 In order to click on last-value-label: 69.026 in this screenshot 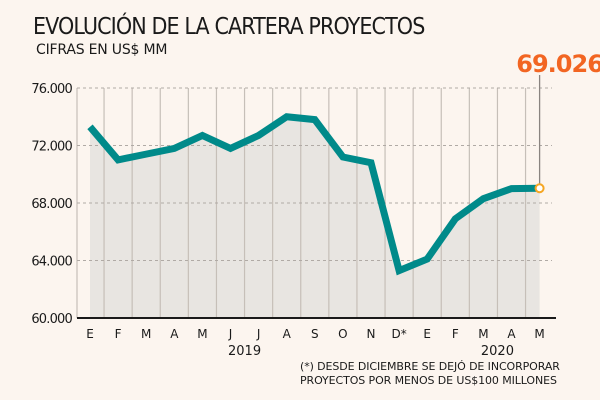, I will do `click(558, 64)`.